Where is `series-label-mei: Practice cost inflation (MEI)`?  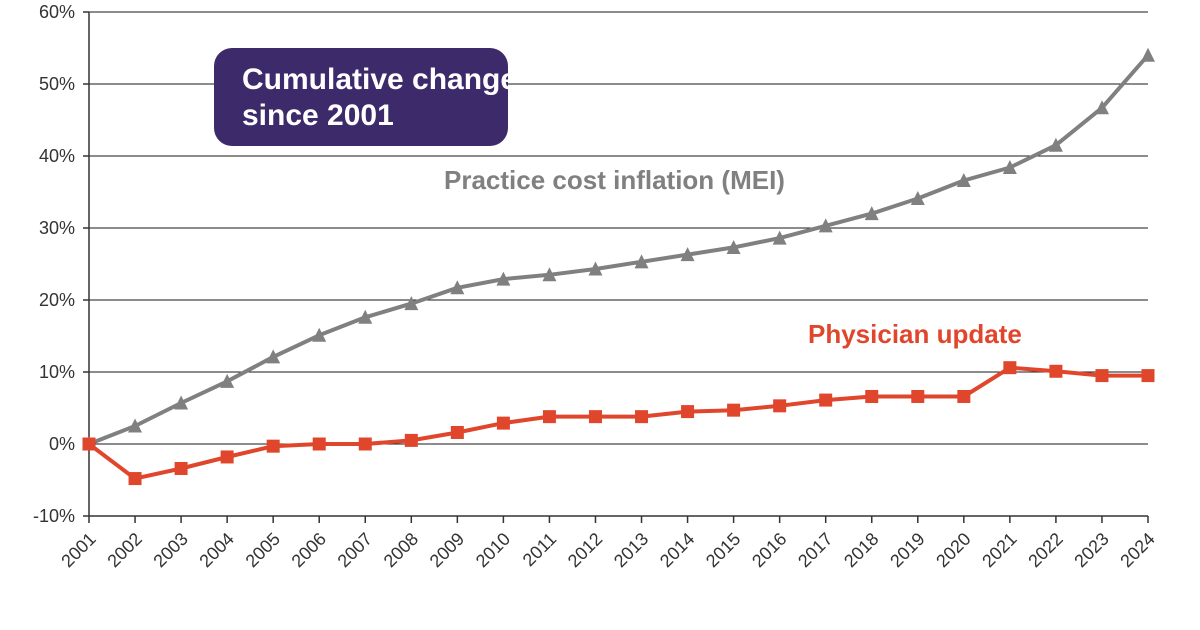
series-label-mei: Practice cost inflation (MEI) is located at coordinates (614, 180).